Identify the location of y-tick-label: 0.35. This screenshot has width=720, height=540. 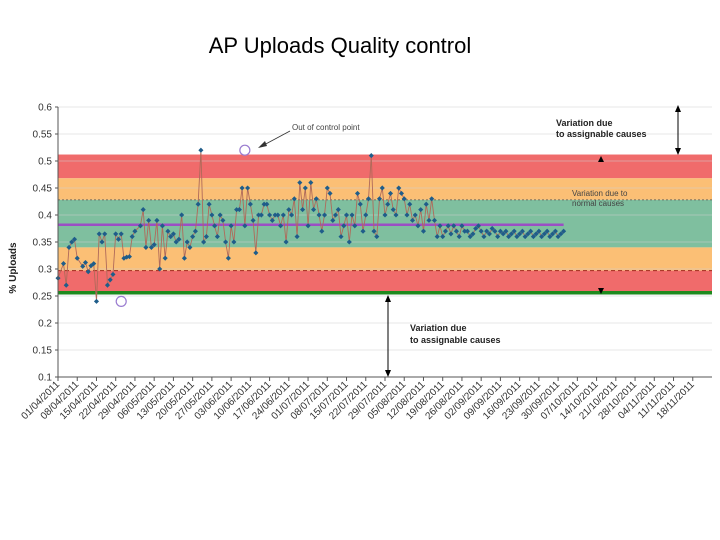
(43, 243).